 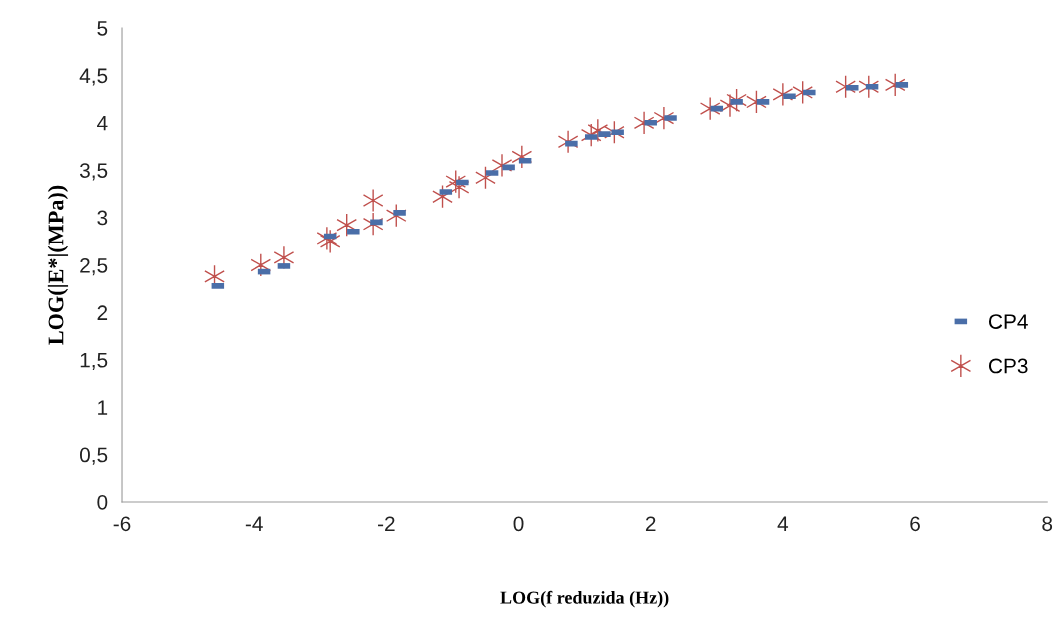 I want to click on x-tick-label: 2, so click(x=650, y=523).